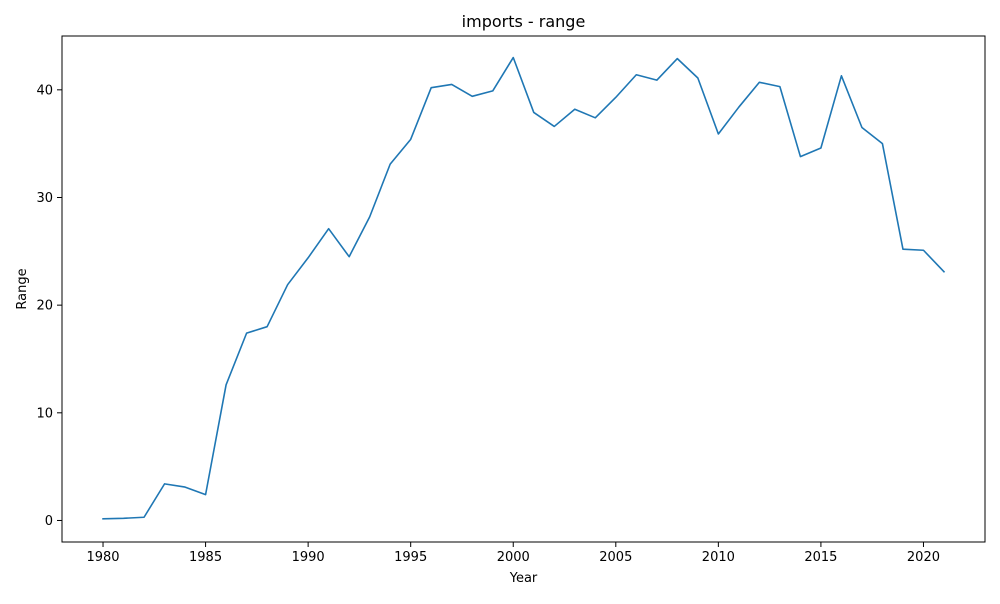 The image size is (1000, 604). I want to click on y-axis-label: Range, so click(22, 288).